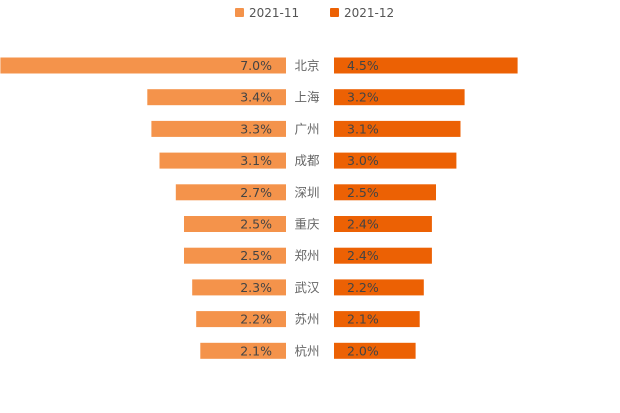  I want to click on category-label-4: 深圳, so click(306, 192).